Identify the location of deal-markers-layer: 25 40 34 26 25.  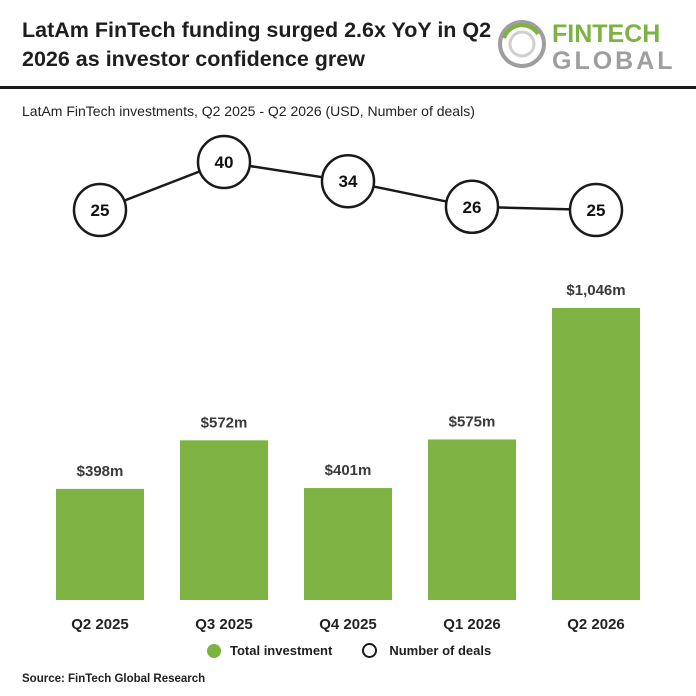
(348, 186).